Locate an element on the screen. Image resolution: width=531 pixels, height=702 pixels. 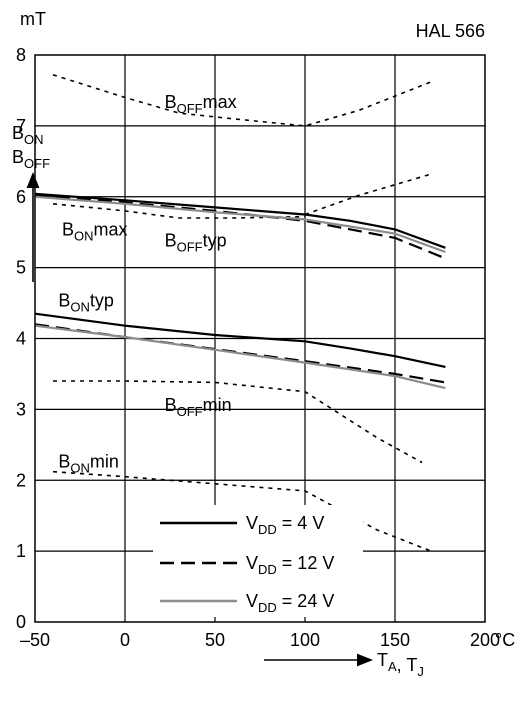
y-tick-label: 2 is located at coordinates (21, 480).